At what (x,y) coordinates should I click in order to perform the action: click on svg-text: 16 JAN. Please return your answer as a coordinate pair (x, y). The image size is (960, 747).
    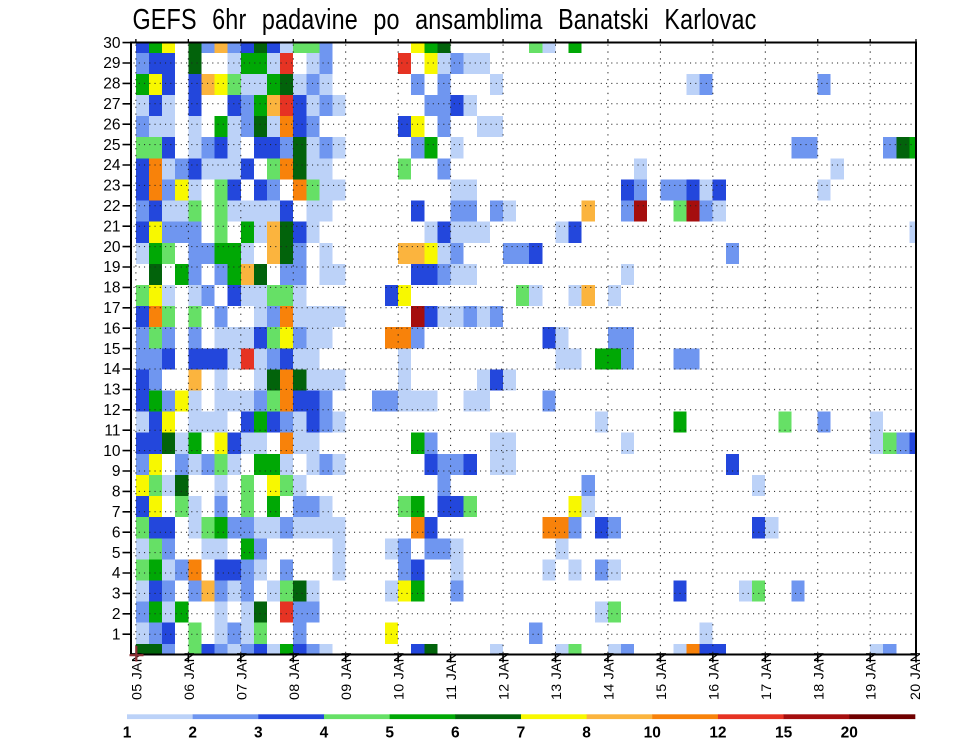
    Looking at the image, I should click on (714, 676).